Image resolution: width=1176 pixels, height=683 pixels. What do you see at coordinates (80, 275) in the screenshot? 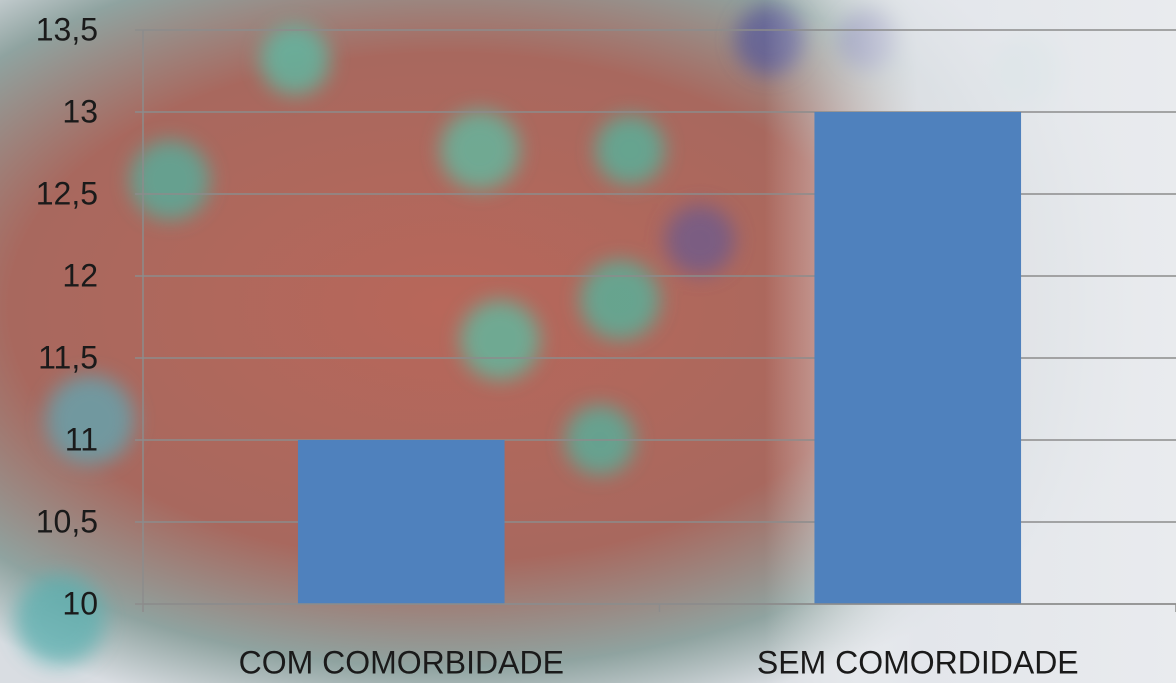
I see `y-tick-label: 12` at bounding box center [80, 275].